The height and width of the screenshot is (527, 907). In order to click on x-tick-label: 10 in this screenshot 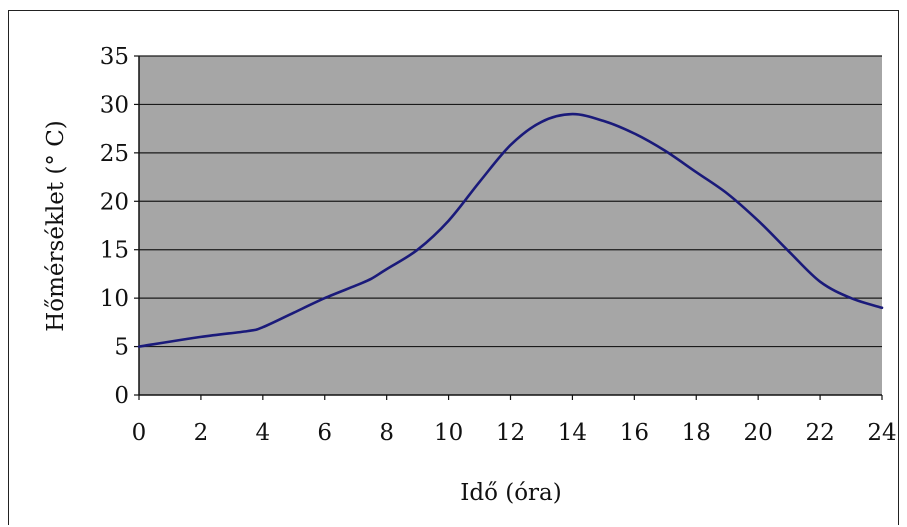, I will do `click(448, 433)`.